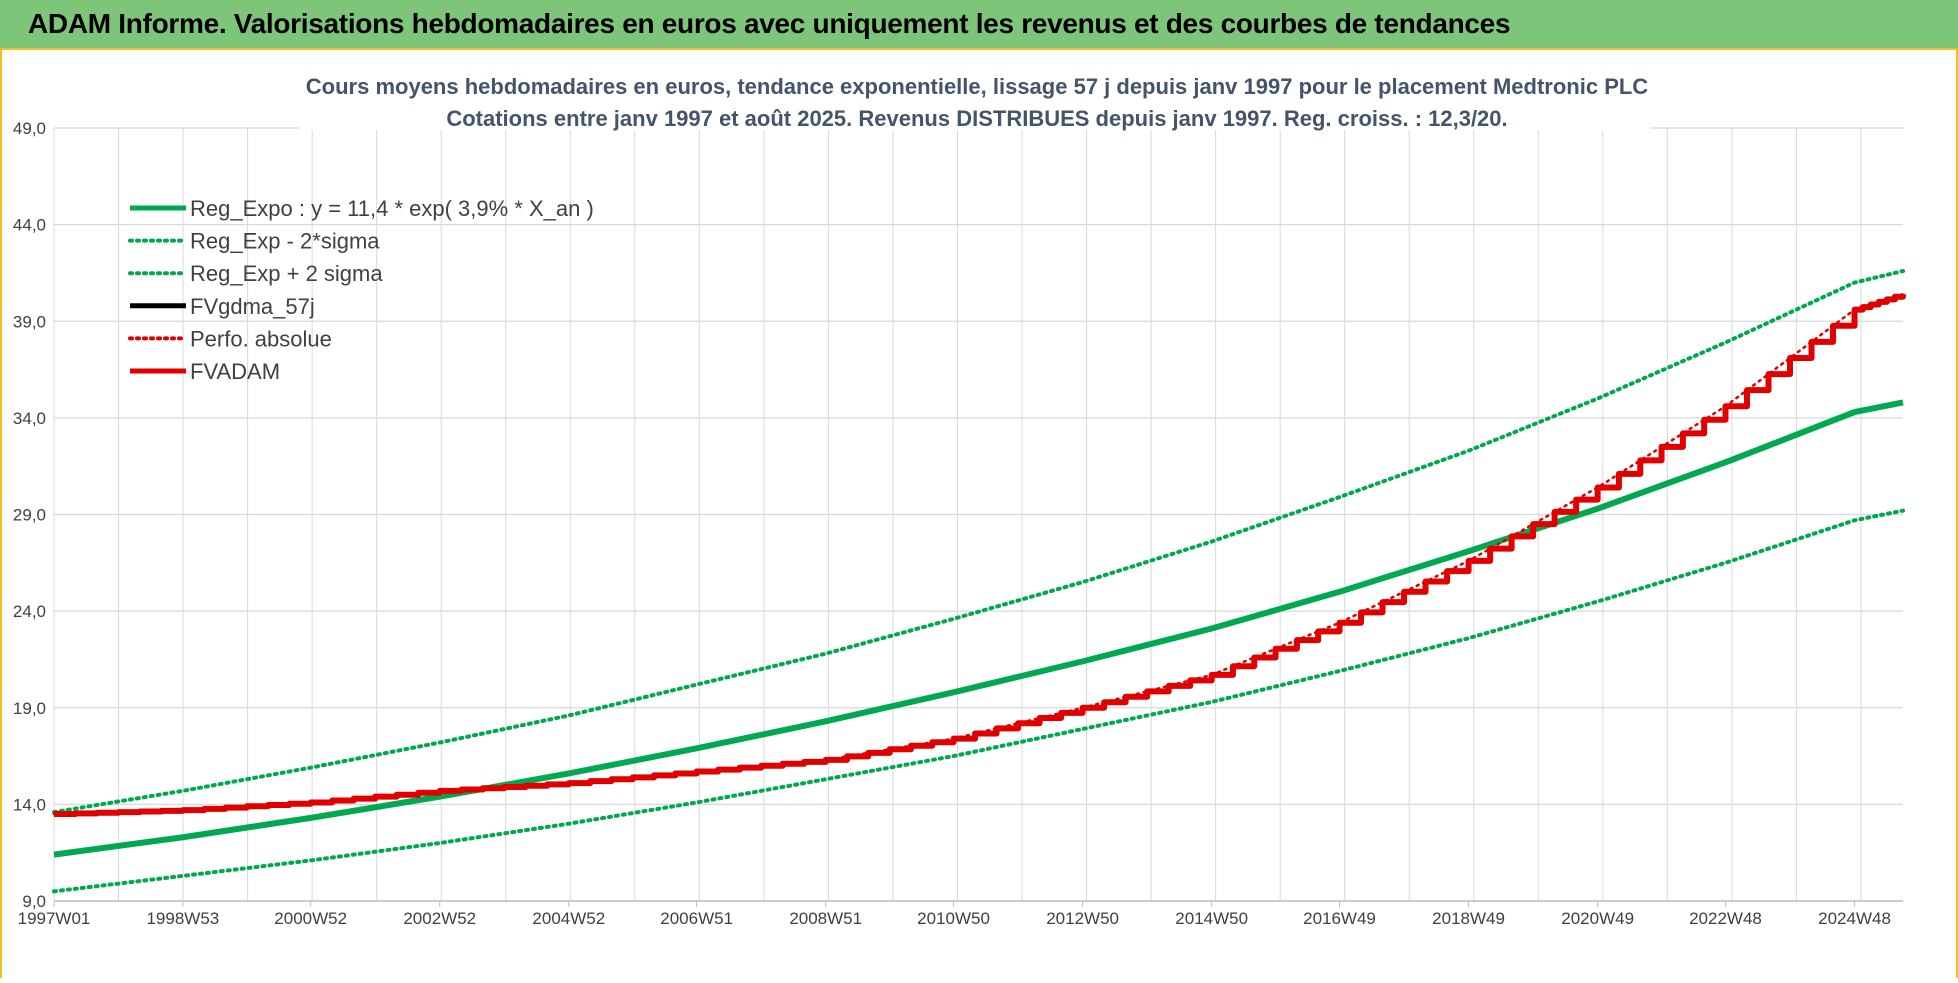 The image size is (1958, 983). Describe the element at coordinates (953, 918) in the screenshot. I see `x-tick-label: 2010W50` at that location.